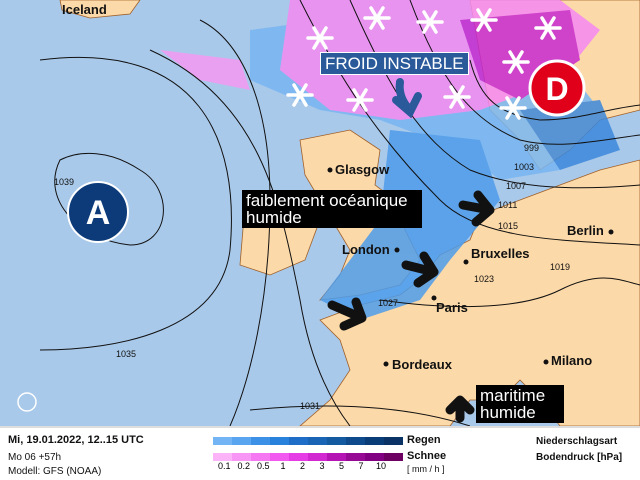 The image size is (640, 480). What do you see at coordinates (361, 466) in the screenshot?
I see `scale-tick: 7` at bounding box center [361, 466].